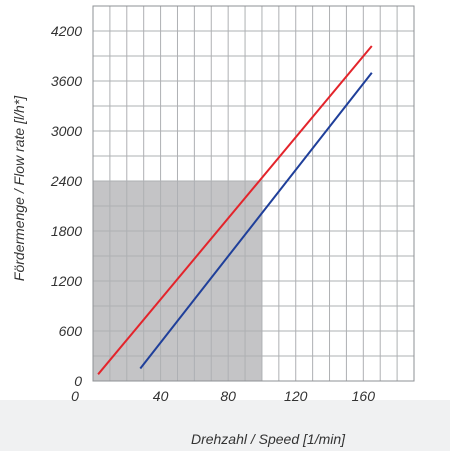 This screenshot has height=451, width=450. Describe the element at coordinates (66, 31) in the screenshot. I see `y-tick-label: 4200` at that location.